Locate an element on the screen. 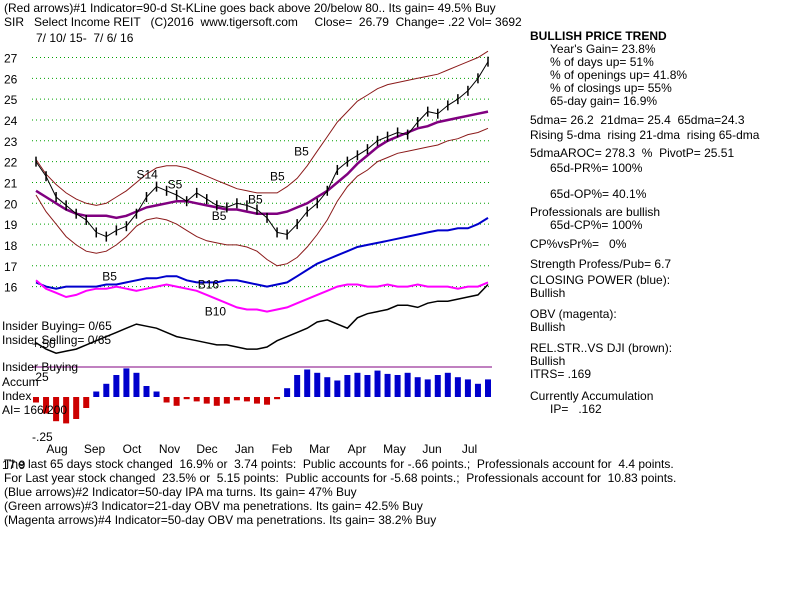 Image resolution: width=800 pixels, height=600 pixels. y-tick-label: 27 is located at coordinates (11, 58).